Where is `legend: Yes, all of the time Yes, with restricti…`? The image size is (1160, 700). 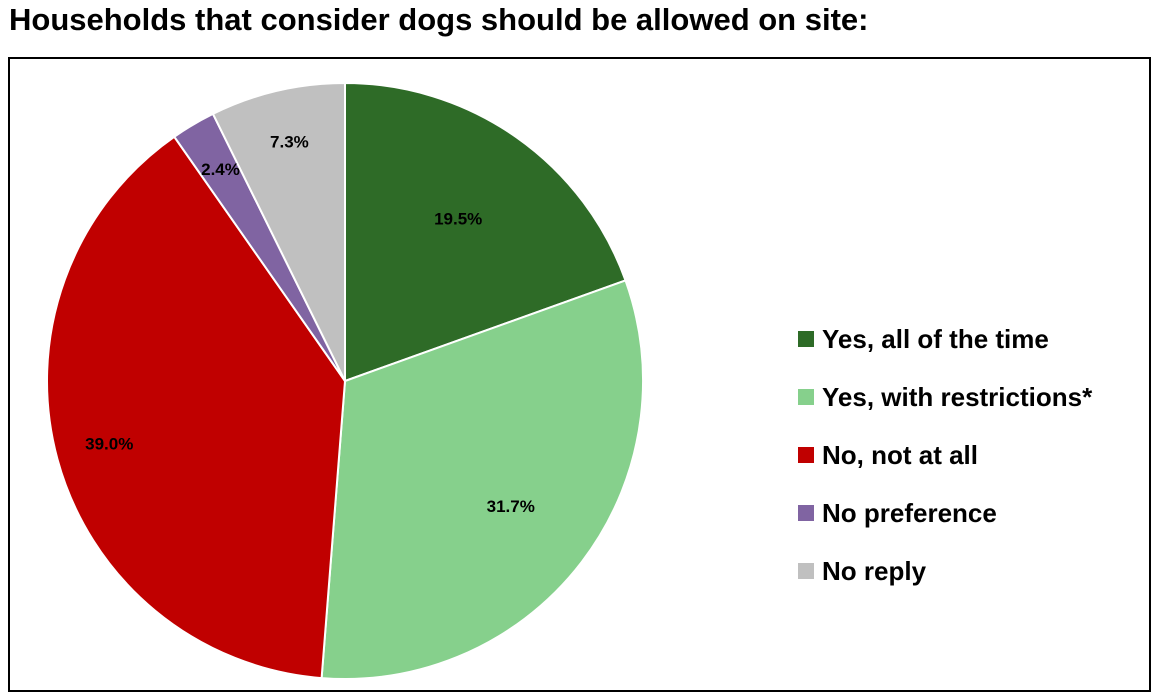 legend: Yes, all of the time Yes, with restricti… is located at coordinates (945, 455).